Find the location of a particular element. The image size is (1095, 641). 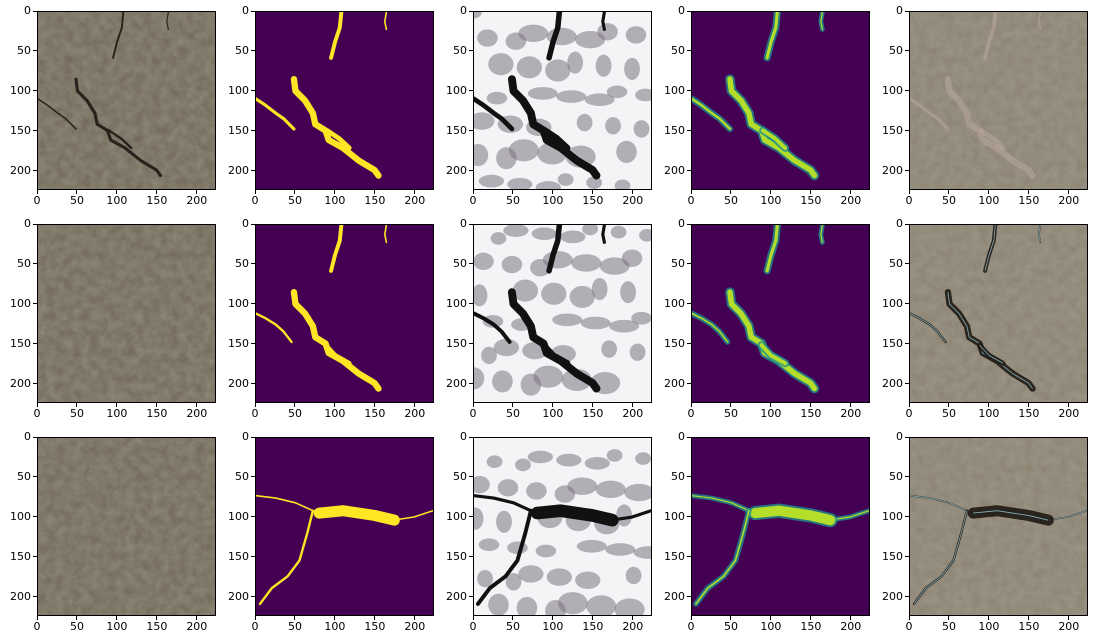

pavement-photo-panel is located at coordinates (126, 526).